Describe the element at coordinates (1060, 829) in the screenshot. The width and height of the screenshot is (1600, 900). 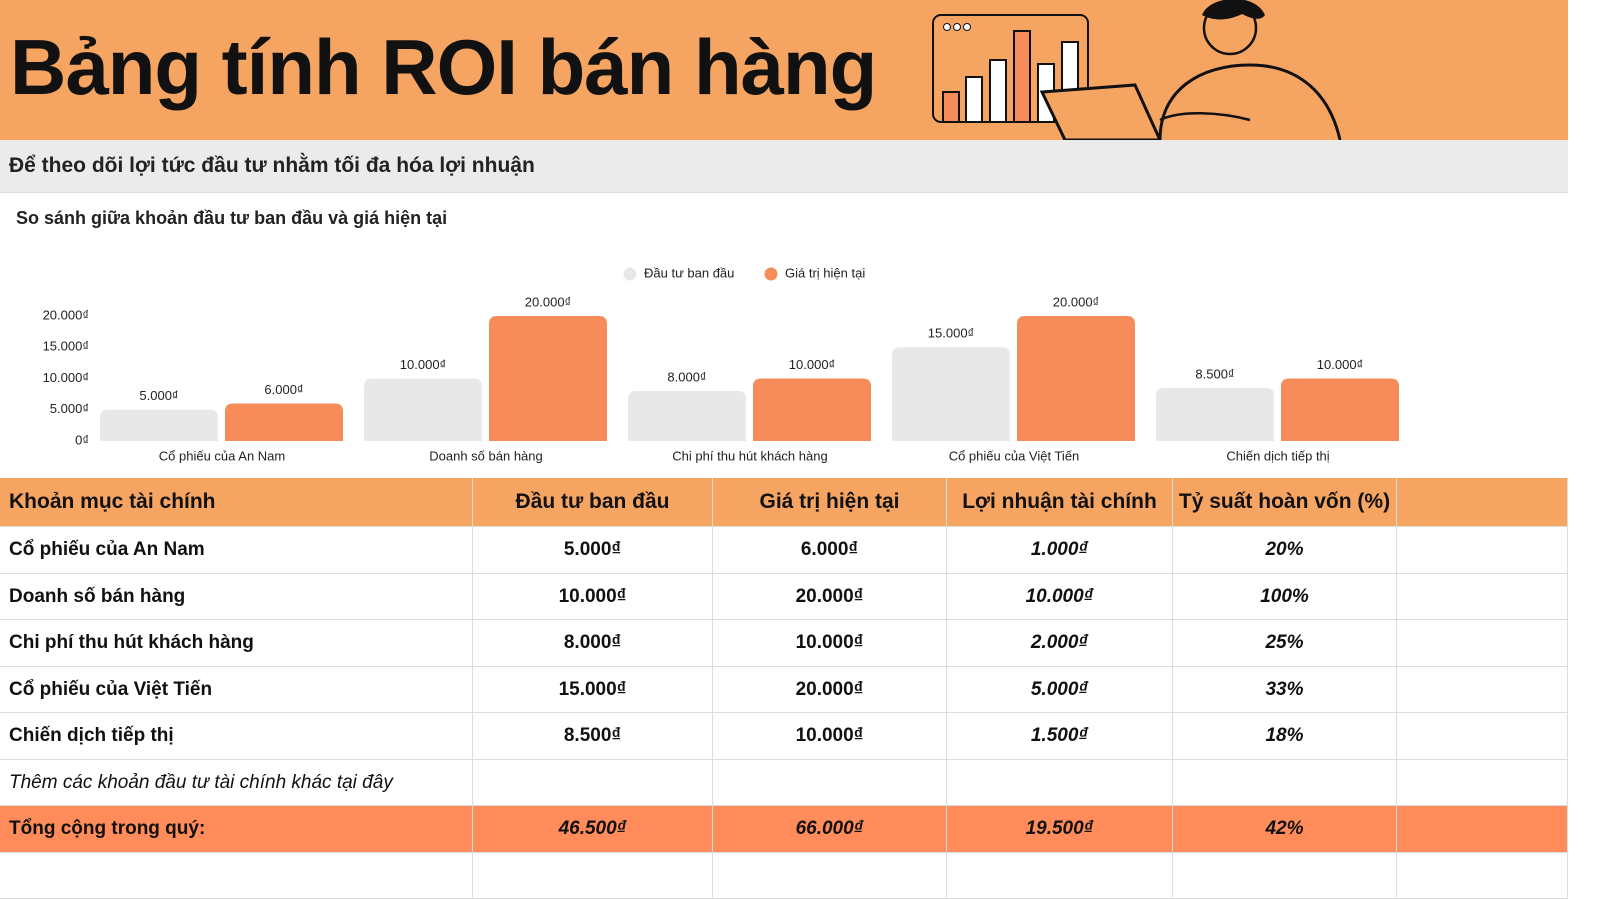
I see `table-cell: 19.500₫` at that location.